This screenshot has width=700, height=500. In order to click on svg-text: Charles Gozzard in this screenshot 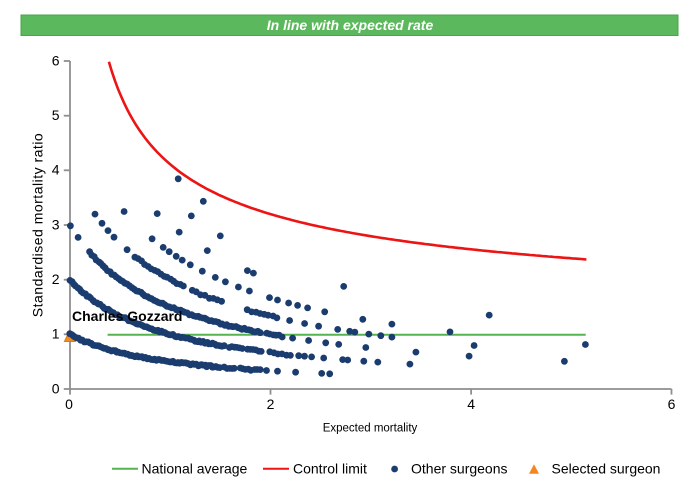, I will do `click(127, 316)`.